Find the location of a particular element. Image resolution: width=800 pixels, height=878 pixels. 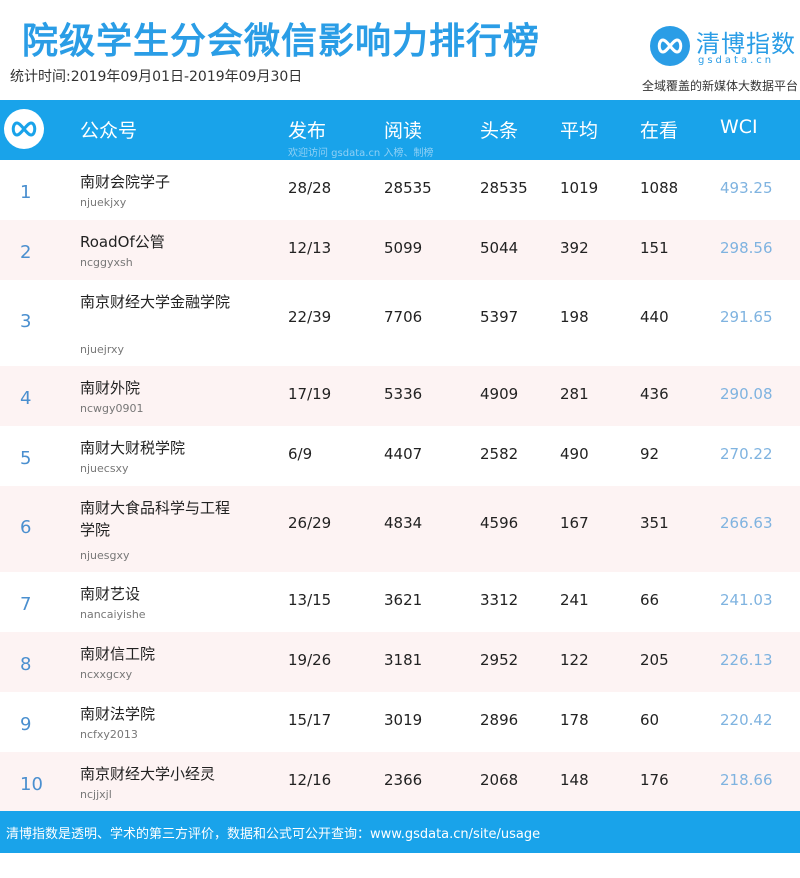

rank: 6 is located at coordinates (26, 527).